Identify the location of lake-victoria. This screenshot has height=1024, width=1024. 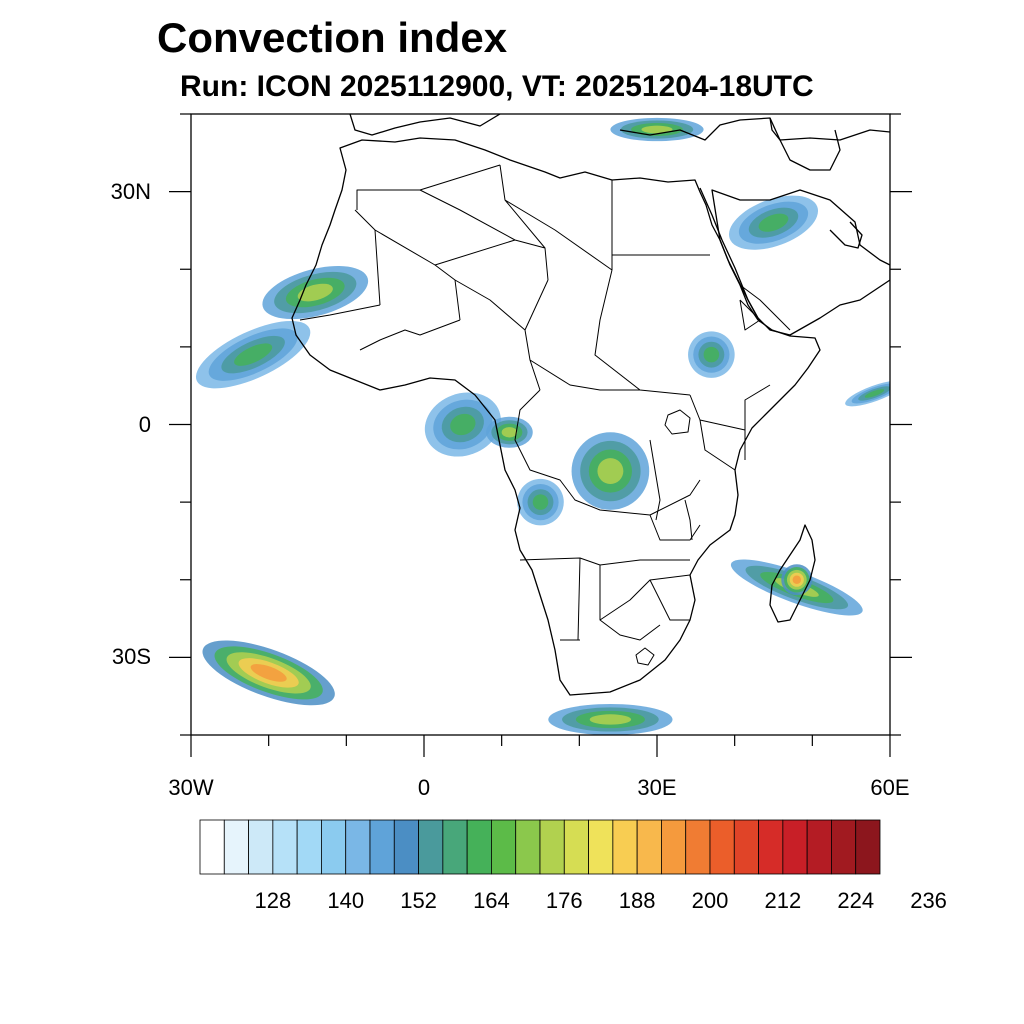
(677, 422).